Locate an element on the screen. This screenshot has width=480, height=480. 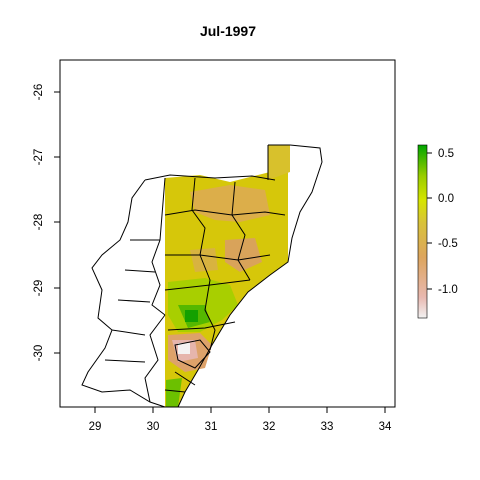
svg-text: 31 is located at coordinates (211, 427).